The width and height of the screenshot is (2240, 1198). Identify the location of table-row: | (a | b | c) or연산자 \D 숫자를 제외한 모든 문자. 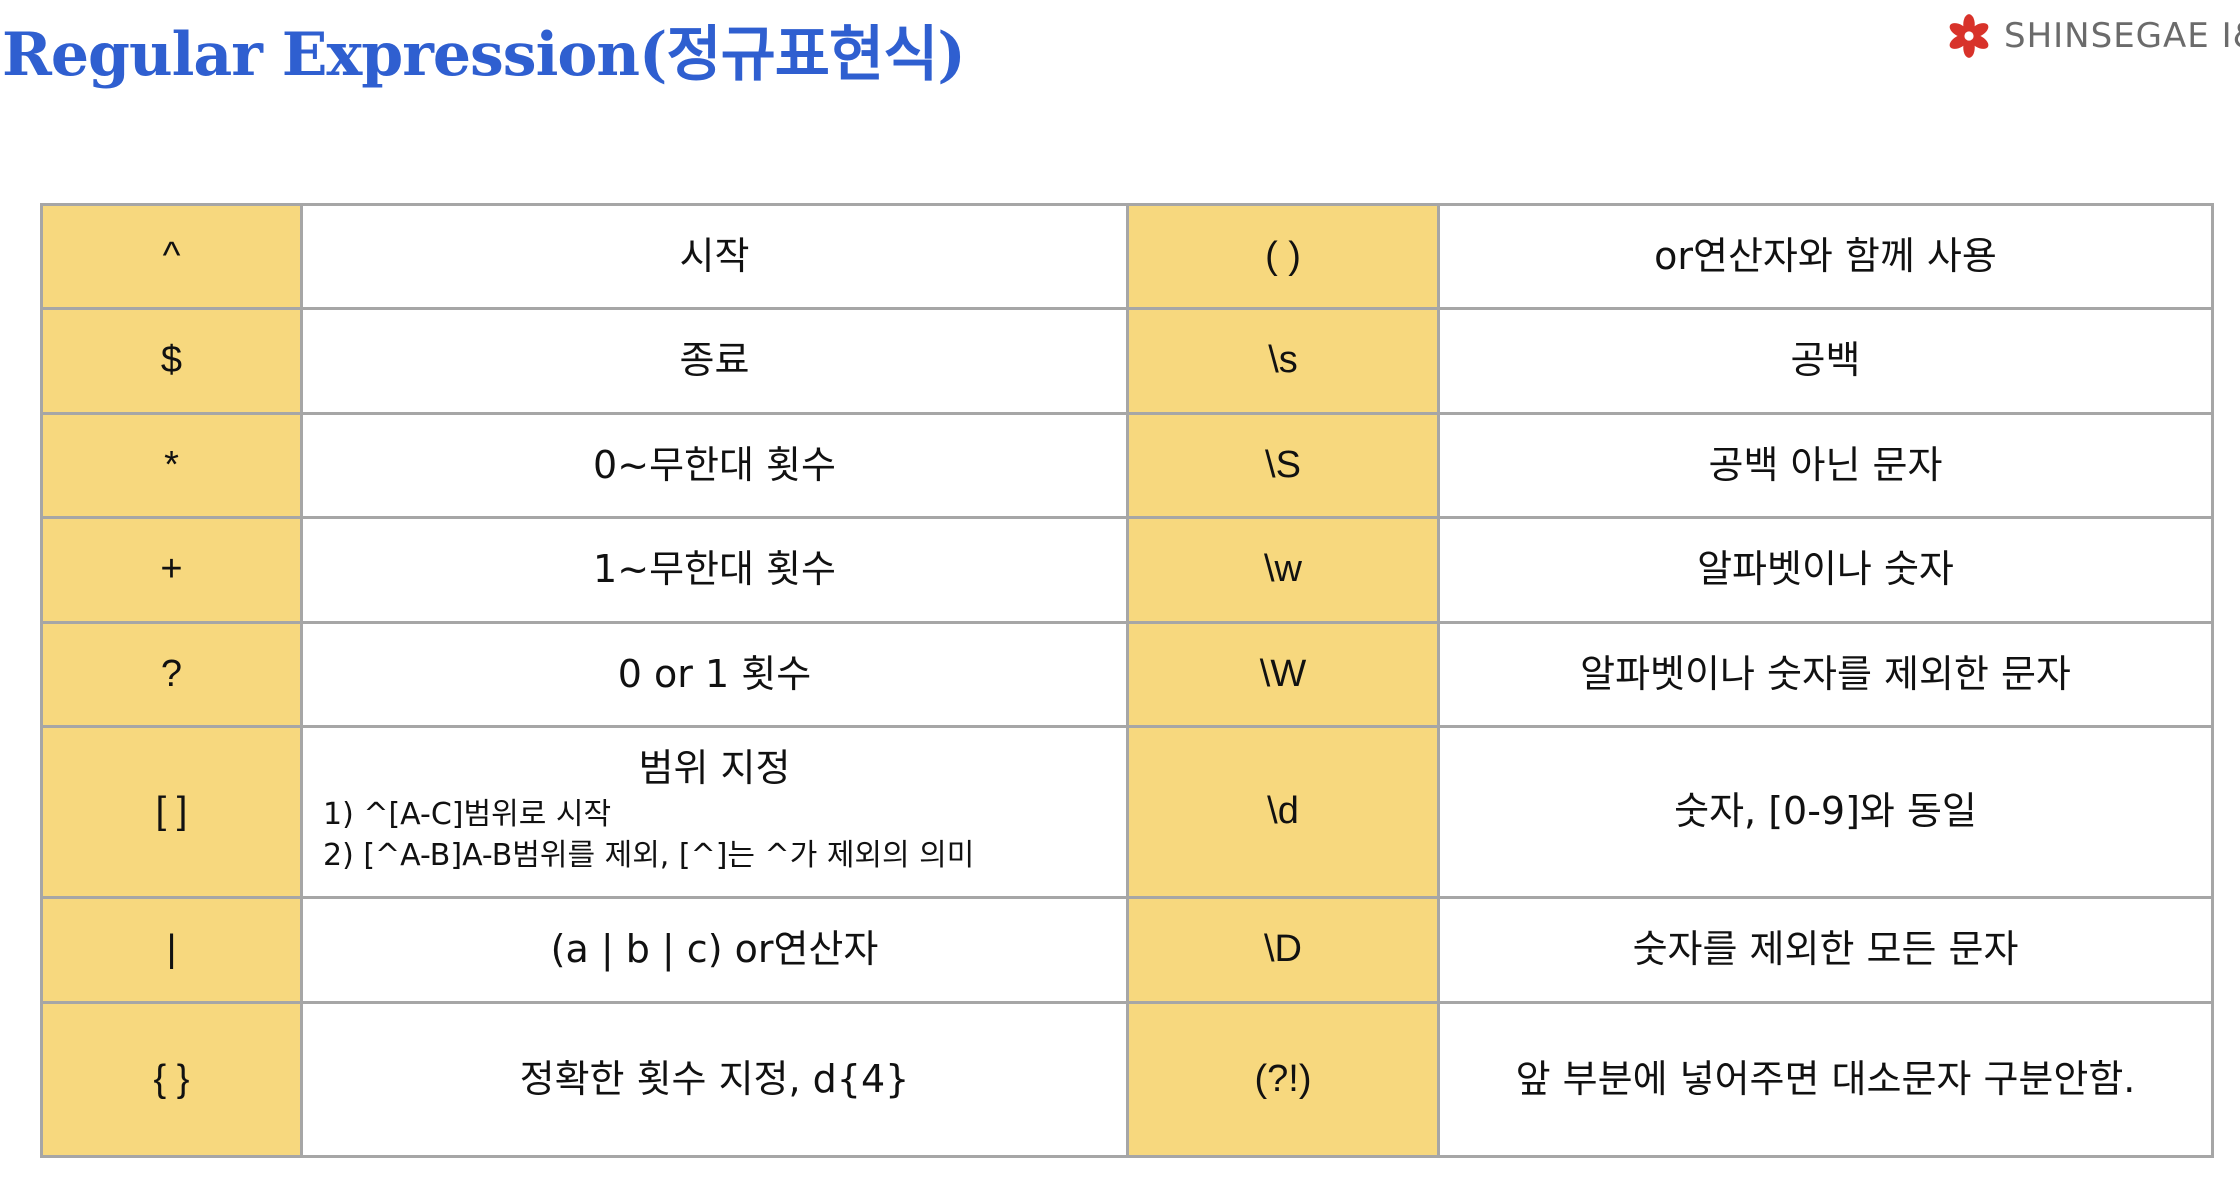
(1127, 950).